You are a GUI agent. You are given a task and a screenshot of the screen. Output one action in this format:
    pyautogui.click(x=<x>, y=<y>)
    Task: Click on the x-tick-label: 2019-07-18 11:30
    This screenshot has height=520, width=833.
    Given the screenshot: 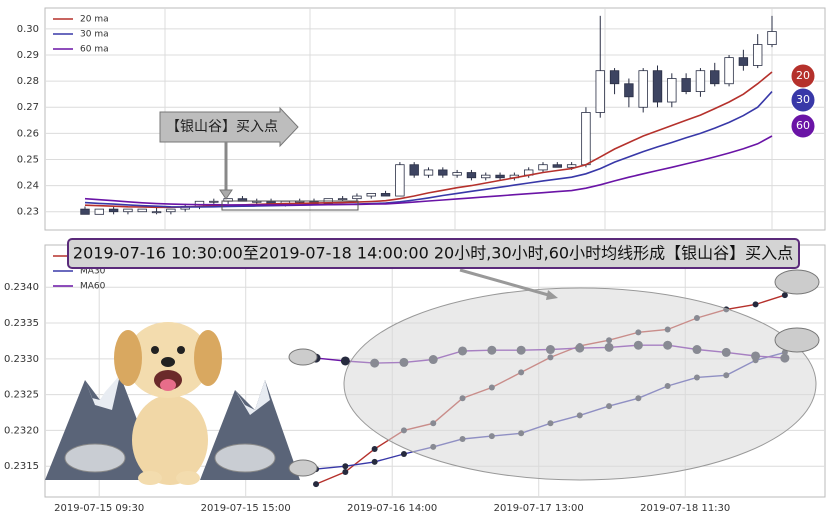 What is the action you would take?
    pyautogui.click(x=685, y=508)
    